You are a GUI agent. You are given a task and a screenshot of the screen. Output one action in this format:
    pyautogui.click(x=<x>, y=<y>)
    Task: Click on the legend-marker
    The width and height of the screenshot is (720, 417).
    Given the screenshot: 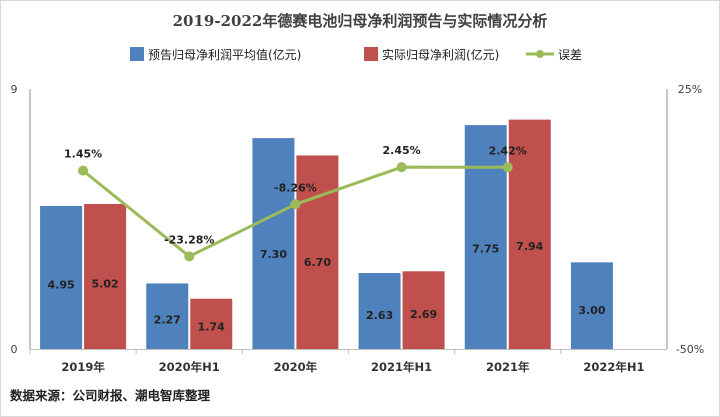 What is the action you would take?
    pyautogui.click(x=540, y=54)
    